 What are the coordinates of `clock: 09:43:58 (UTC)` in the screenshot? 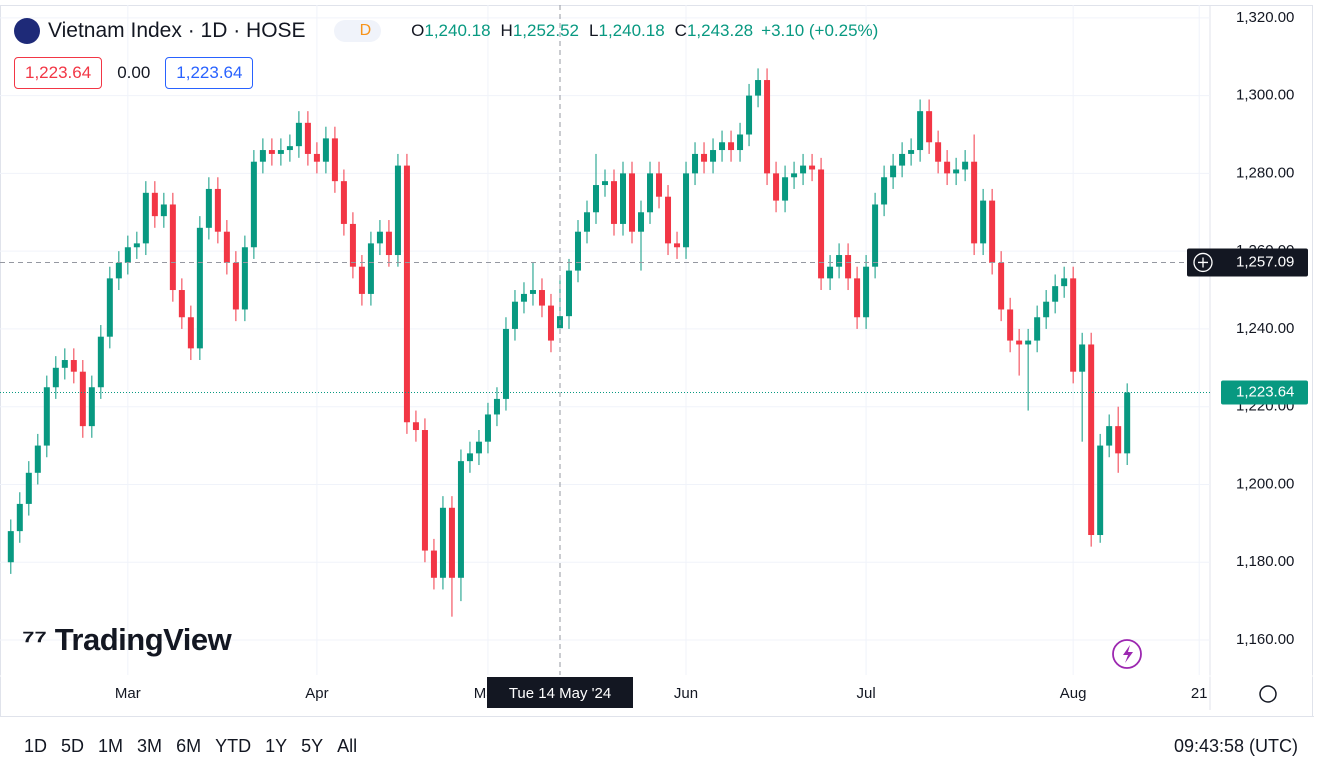 It's located at (1235, 745).